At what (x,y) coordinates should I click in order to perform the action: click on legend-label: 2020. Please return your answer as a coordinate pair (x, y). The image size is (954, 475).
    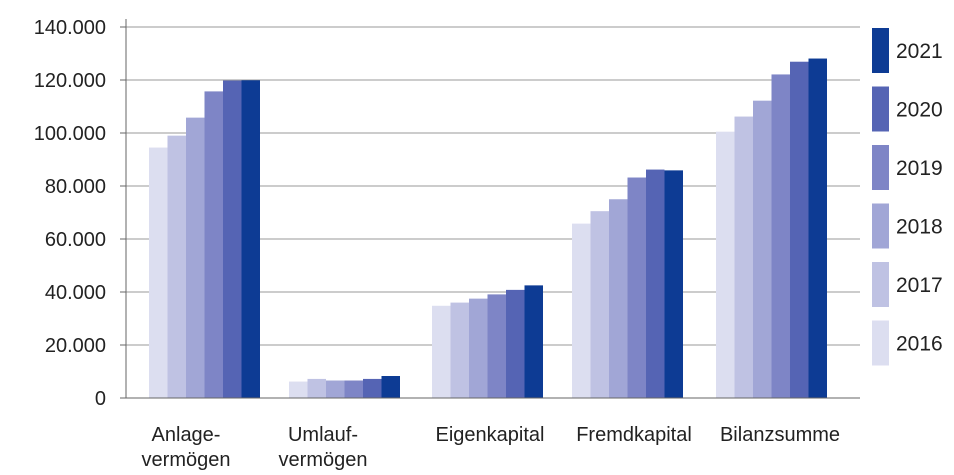
    Looking at the image, I should click on (919, 110).